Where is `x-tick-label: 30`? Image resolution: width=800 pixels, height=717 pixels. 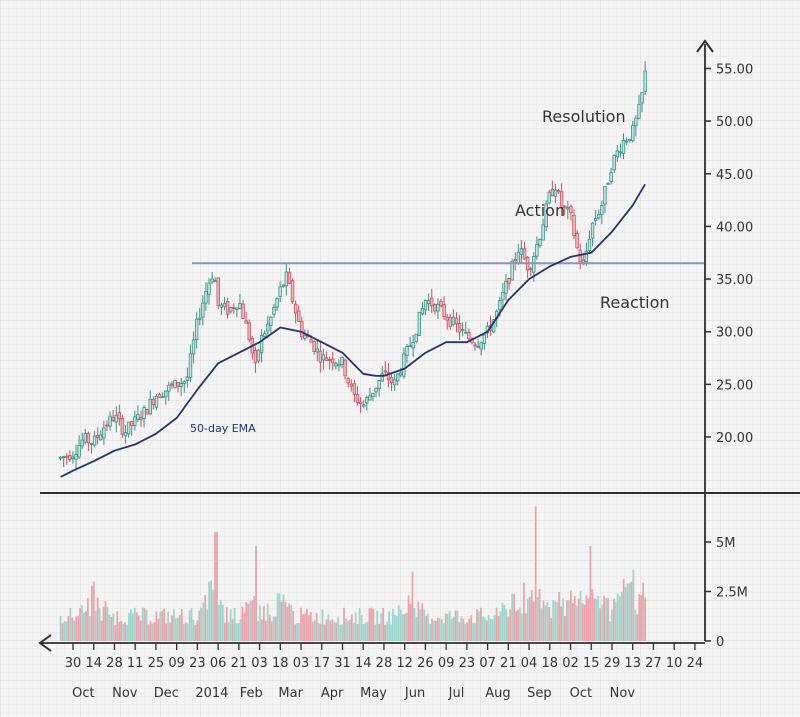
x-tick-label: 30 is located at coordinates (73, 663).